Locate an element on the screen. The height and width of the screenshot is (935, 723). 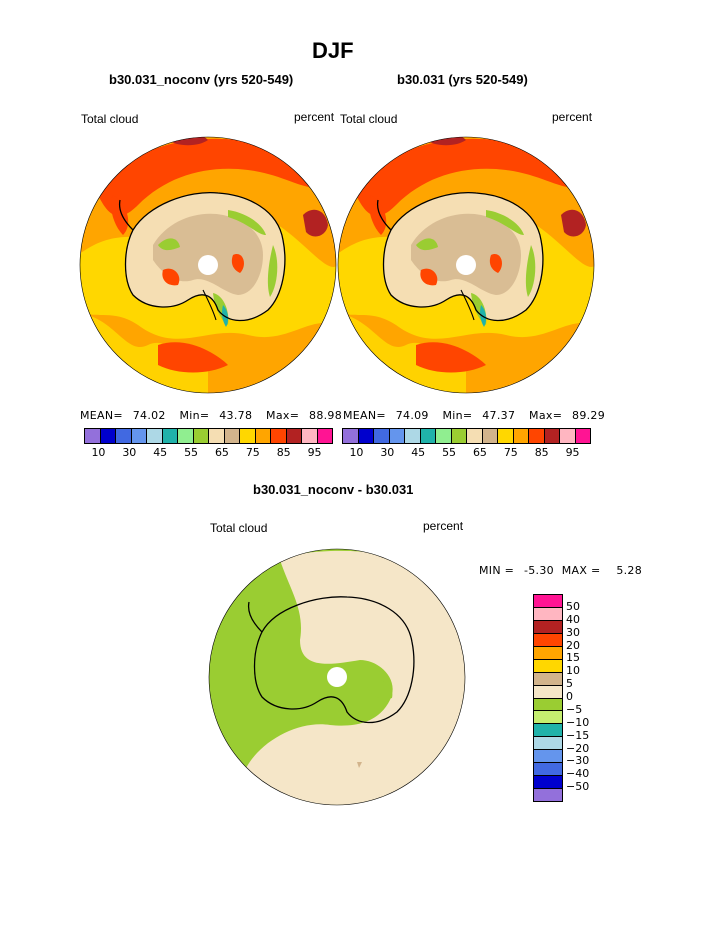
colorbar-tick-label: 5 is located at coordinates (569, 684).